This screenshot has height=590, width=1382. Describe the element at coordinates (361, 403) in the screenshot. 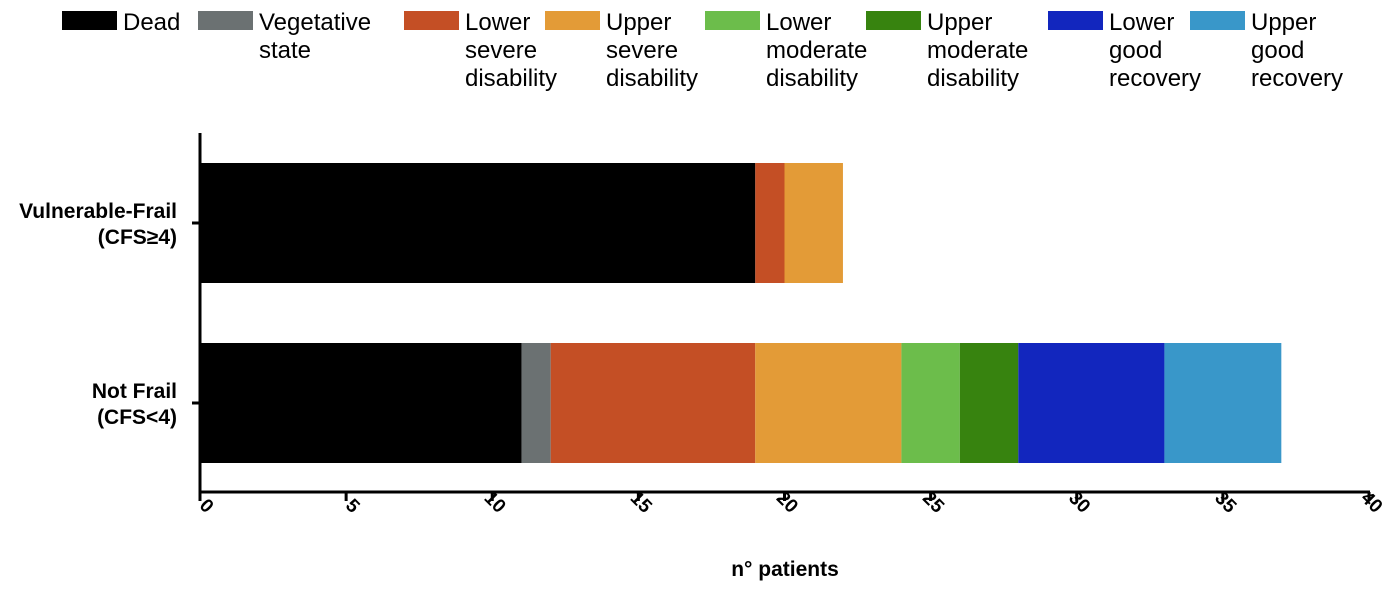

I see `bar-not-frail-cfs-4-dead` at that location.